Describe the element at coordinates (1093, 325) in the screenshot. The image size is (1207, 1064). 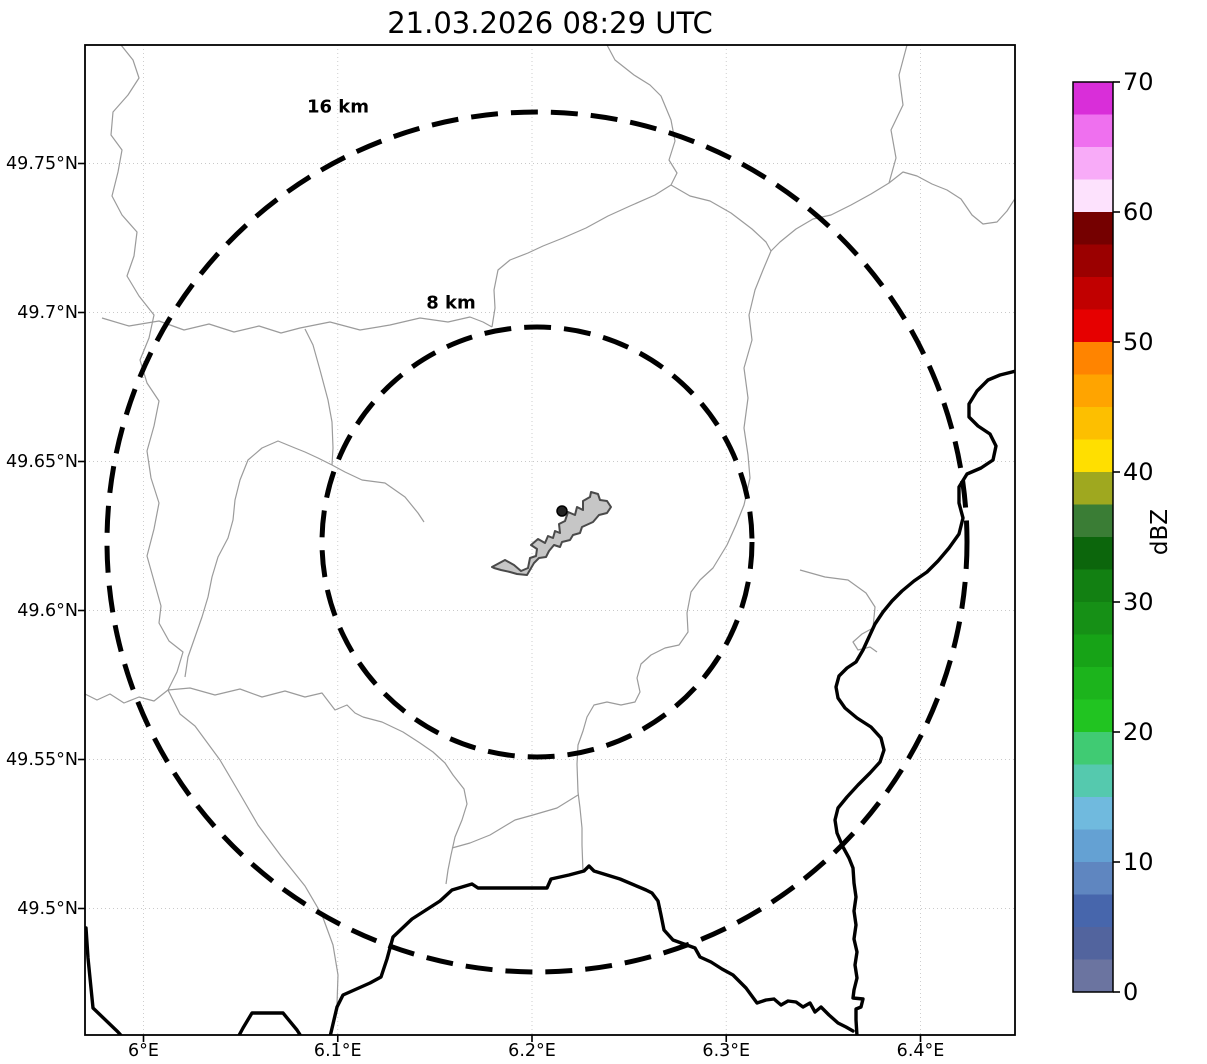
I see `colorbar-segment-50-52.5dBZ` at that location.